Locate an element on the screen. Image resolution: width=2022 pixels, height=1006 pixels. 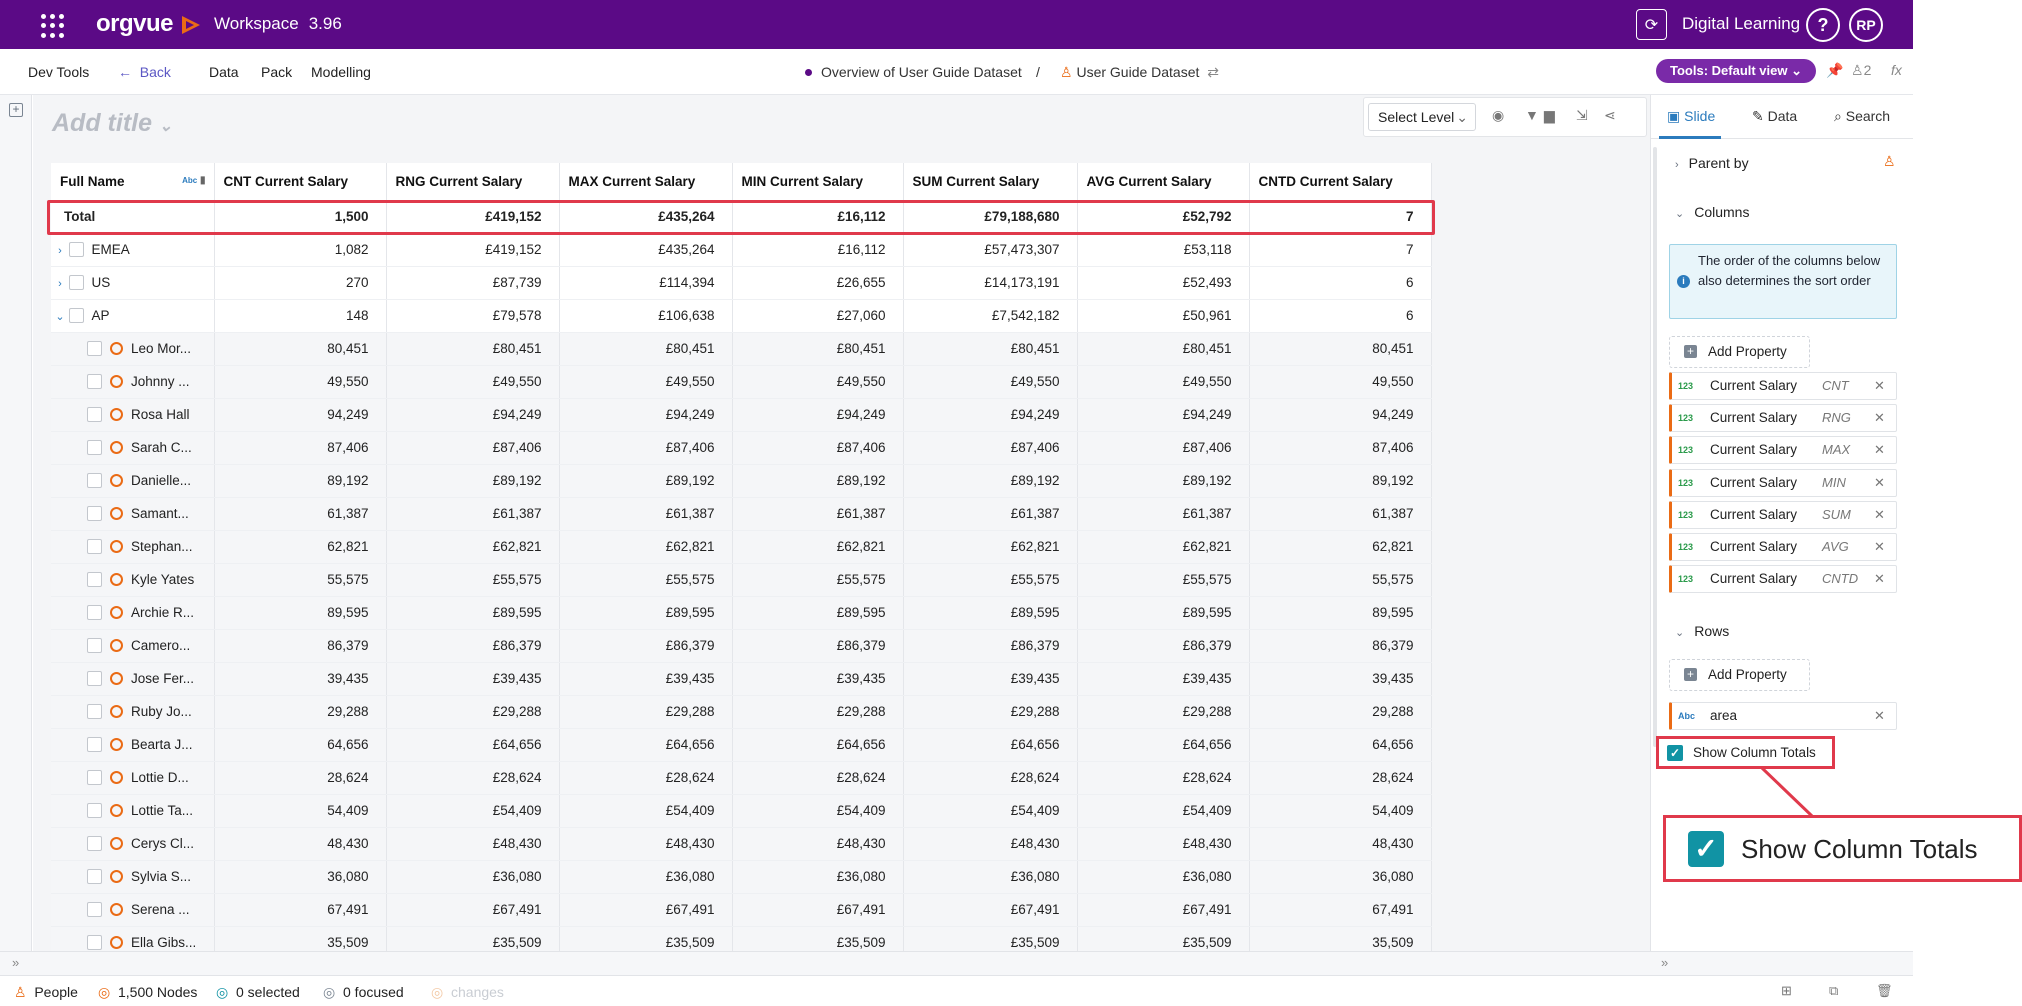
copy-icon: ⧉ is located at coordinates (1834, 990).